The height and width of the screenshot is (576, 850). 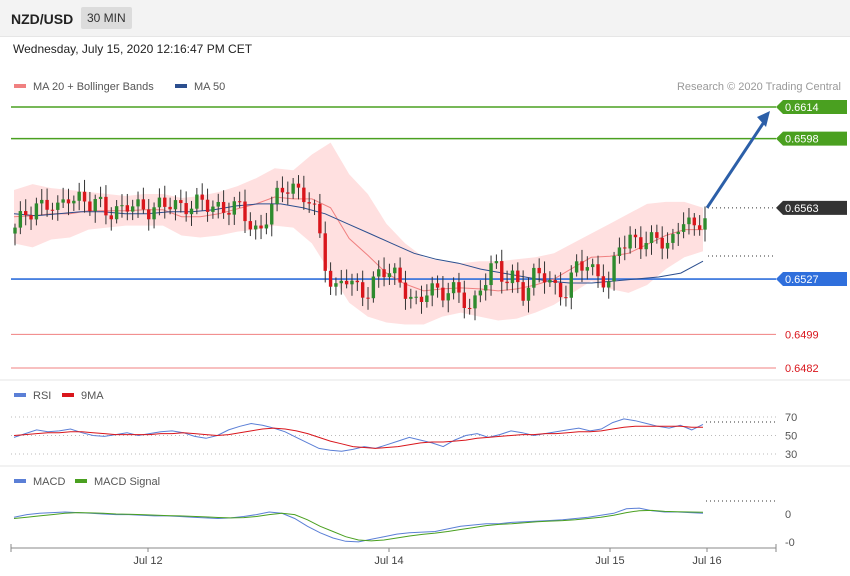 I want to click on macd-signal-line, so click(x=358, y=525).